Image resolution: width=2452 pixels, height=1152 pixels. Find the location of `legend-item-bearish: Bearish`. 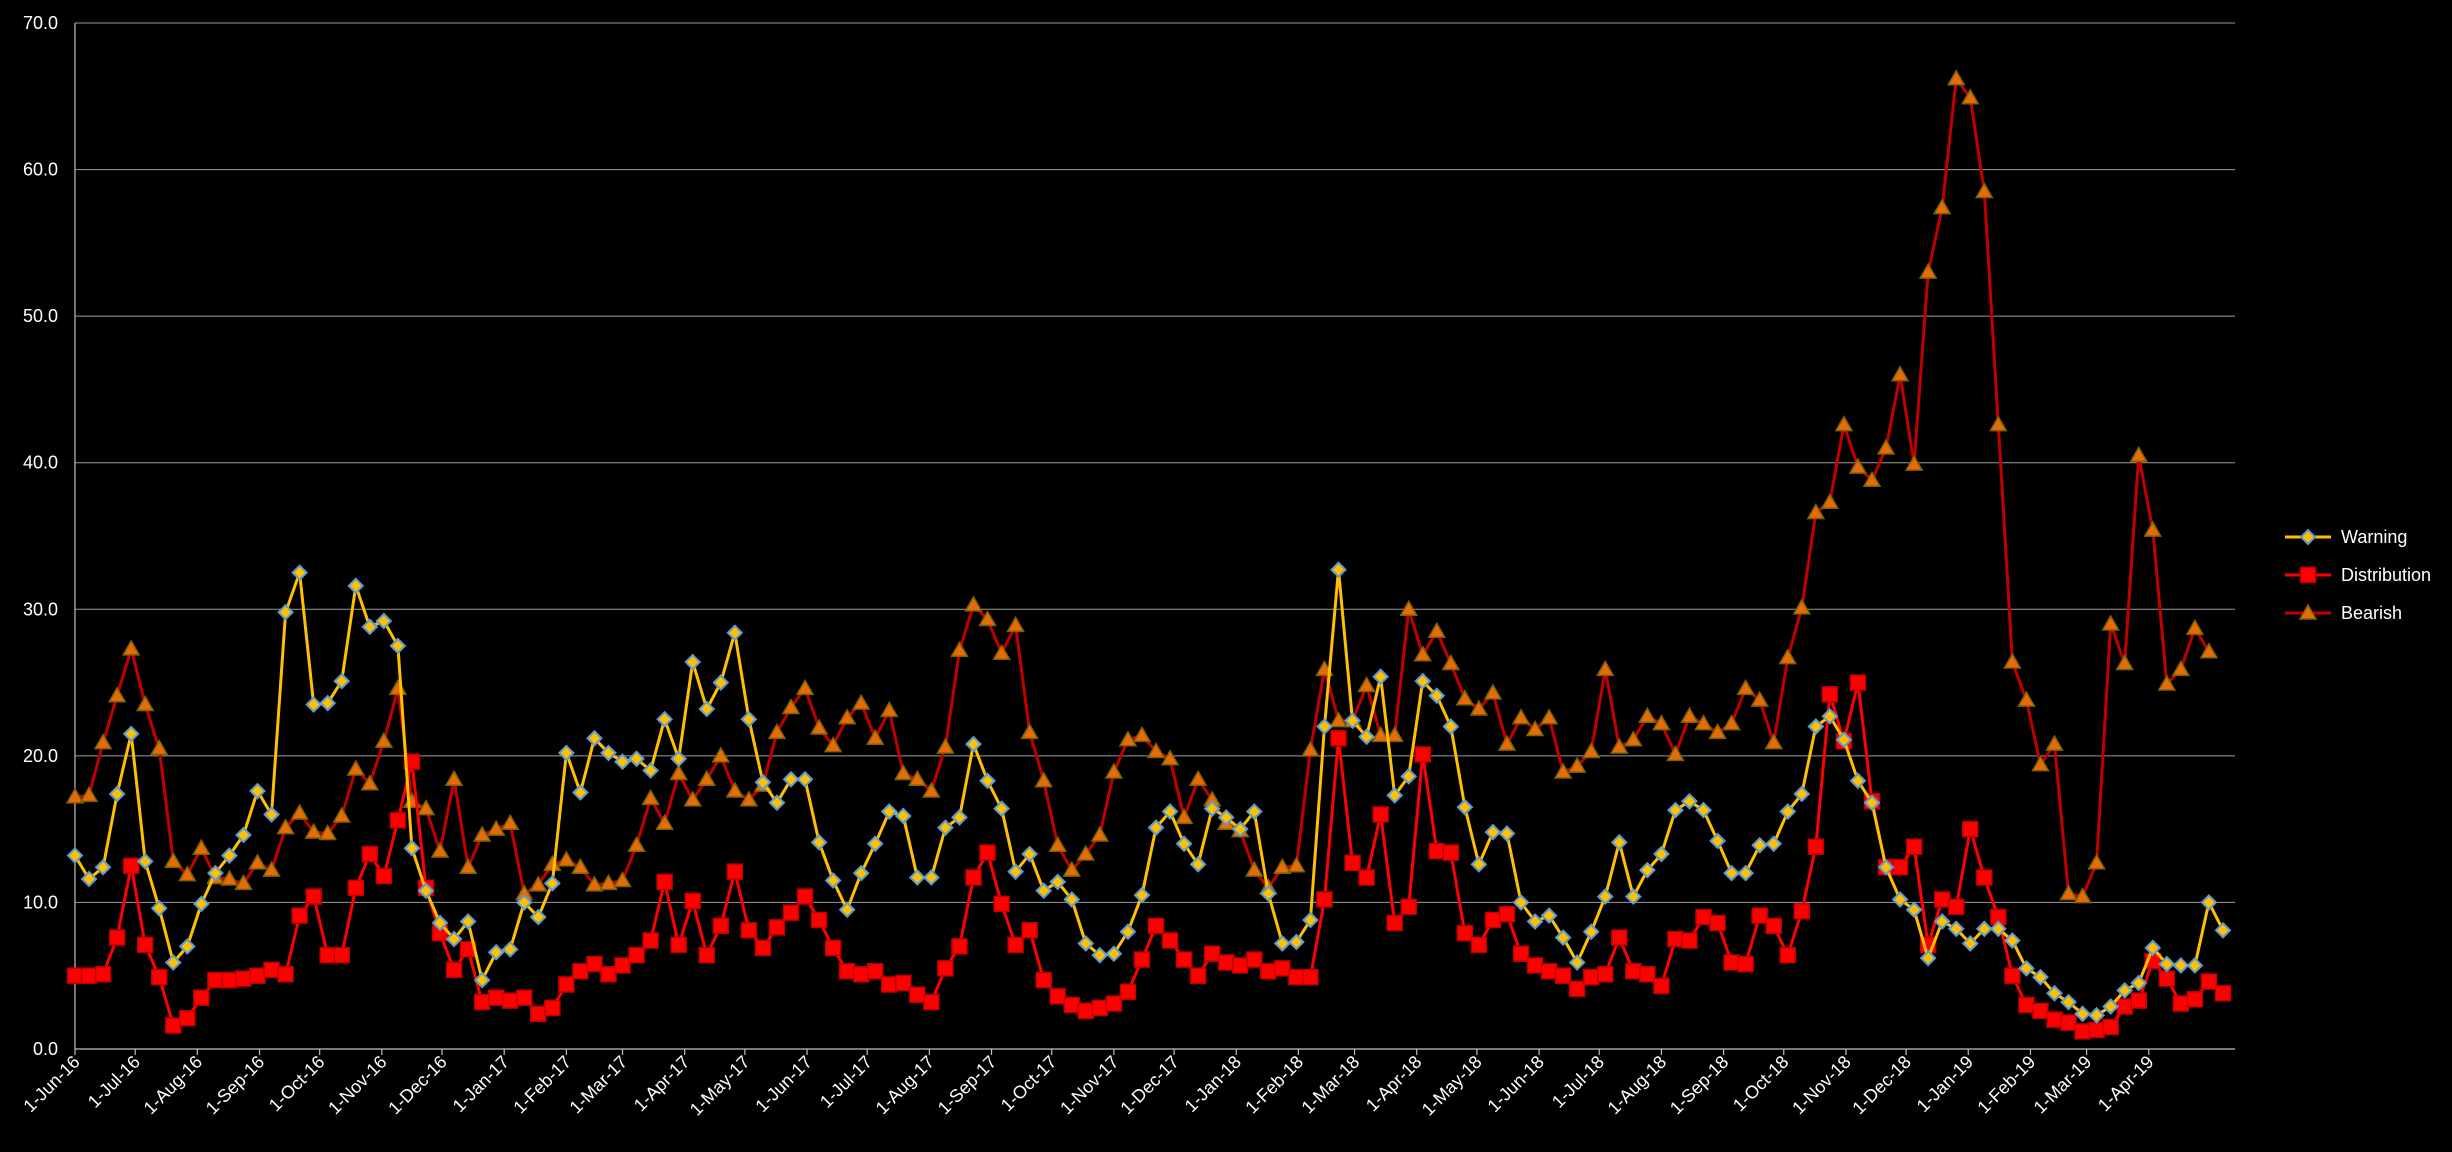

legend-item-bearish: Bearish is located at coordinates (2343, 613).